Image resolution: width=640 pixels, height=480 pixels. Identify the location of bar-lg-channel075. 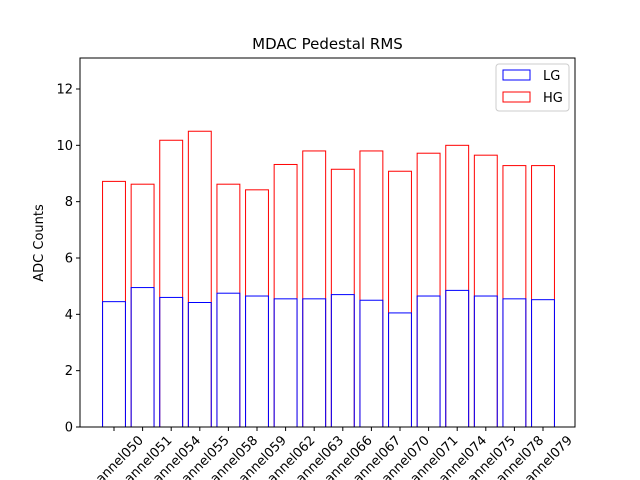
(485, 361).